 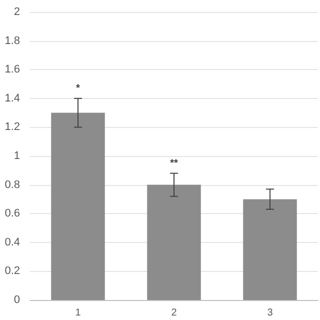 What do you see at coordinates (174, 313) in the screenshot?
I see `x-tick-label: 2` at bounding box center [174, 313].